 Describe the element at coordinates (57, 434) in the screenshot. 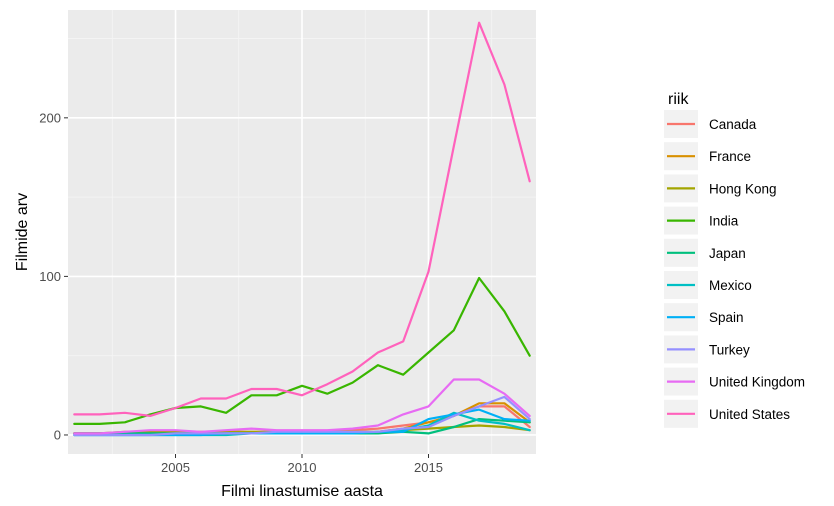

I see `y-tick-label: 0` at that location.